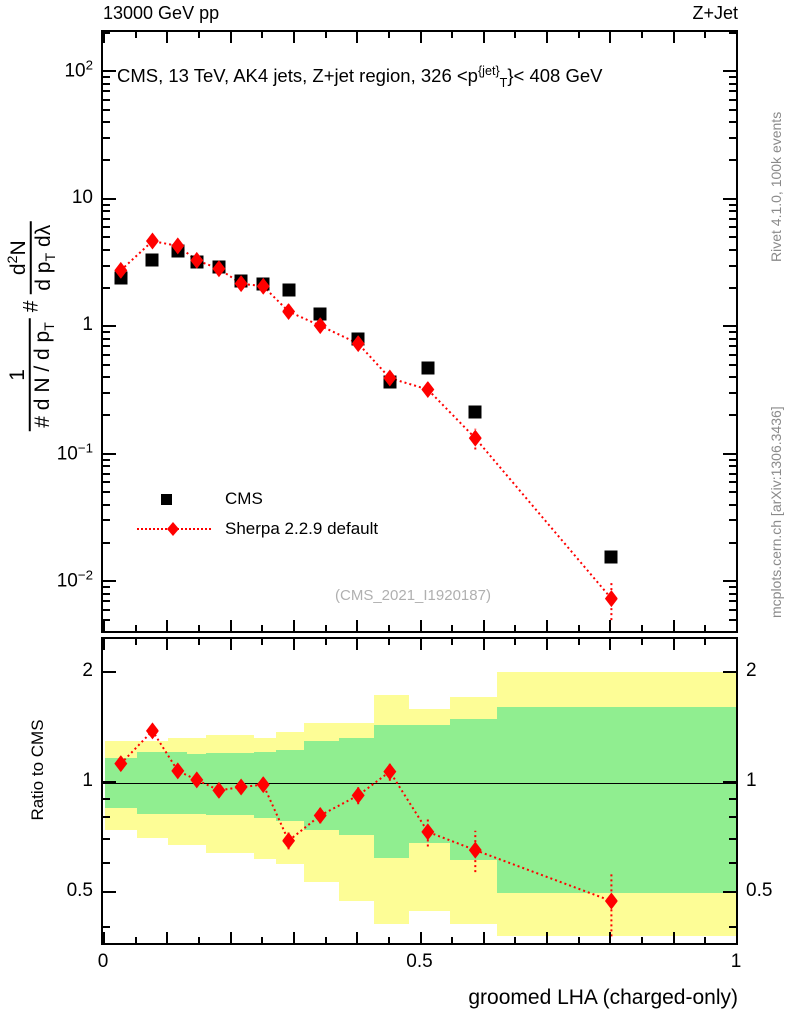  I want to click on ratio-y-tick-label-right: 1, so click(751, 781).